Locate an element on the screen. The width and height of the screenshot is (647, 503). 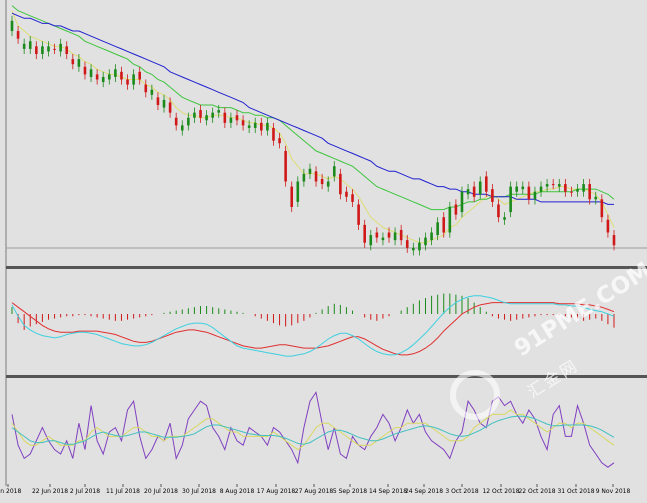
x-axis-tick-label: 5 Sep 2018 is located at coordinates (350, 491).